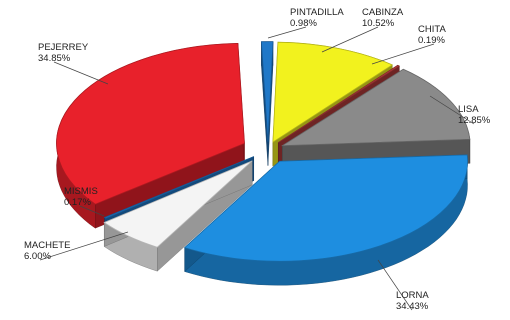  Describe the element at coordinates (287, 32) in the screenshot. I see `leader-line-pintadilla` at that location.